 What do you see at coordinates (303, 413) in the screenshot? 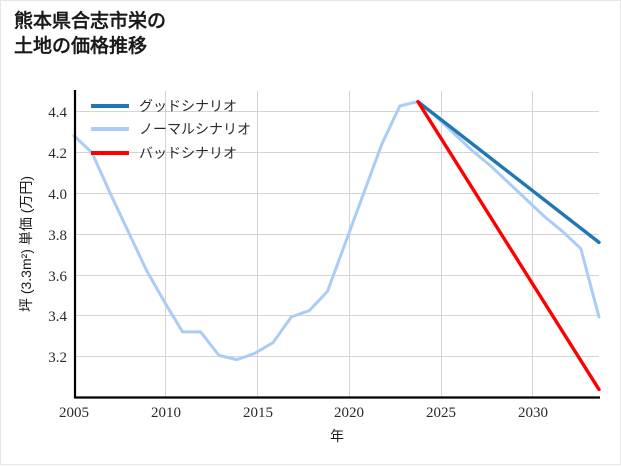
I see `x-tick-labels: 2005 2010 2015 2020 2025 2030` at bounding box center [303, 413].